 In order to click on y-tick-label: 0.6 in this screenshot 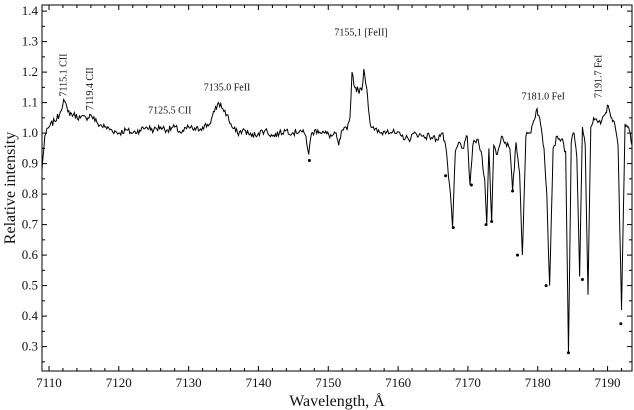, I will do `click(30, 254)`.